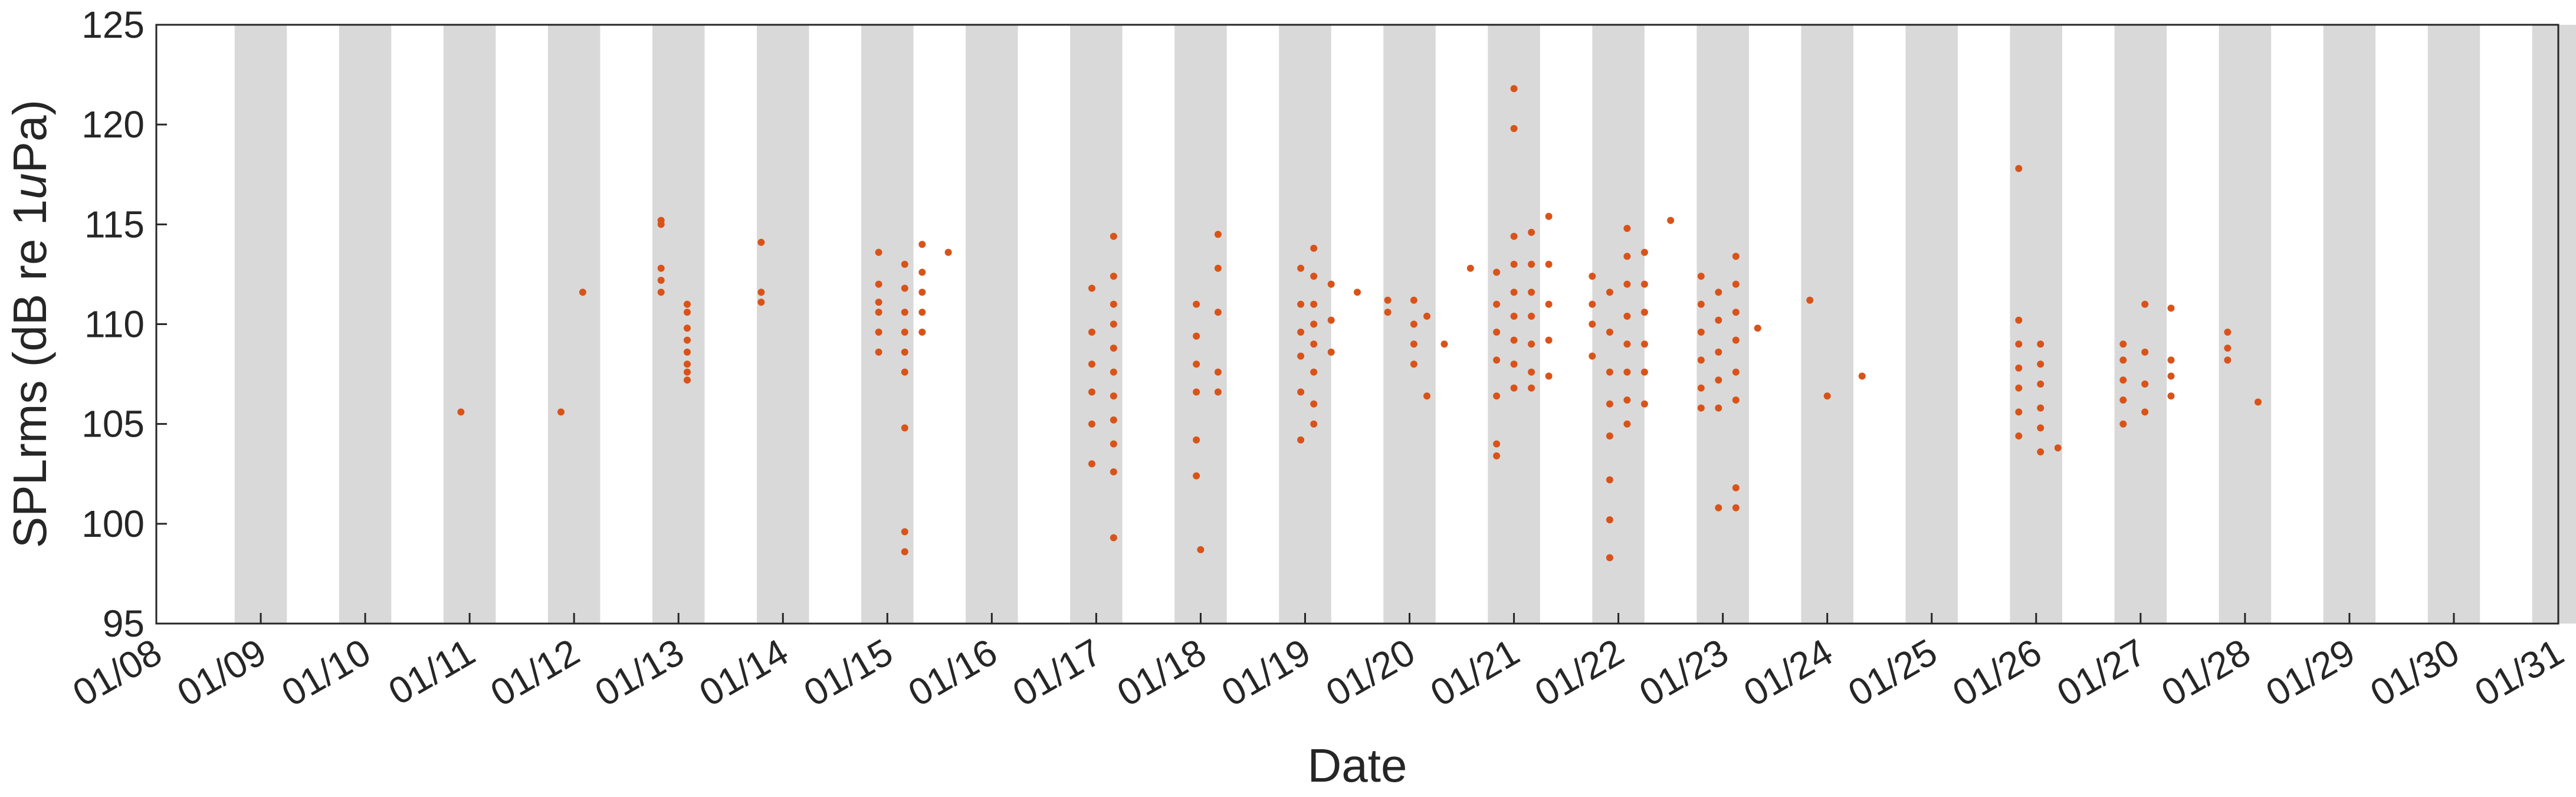  I want to click on x-tick-label: 01/09, so click(221, 672).